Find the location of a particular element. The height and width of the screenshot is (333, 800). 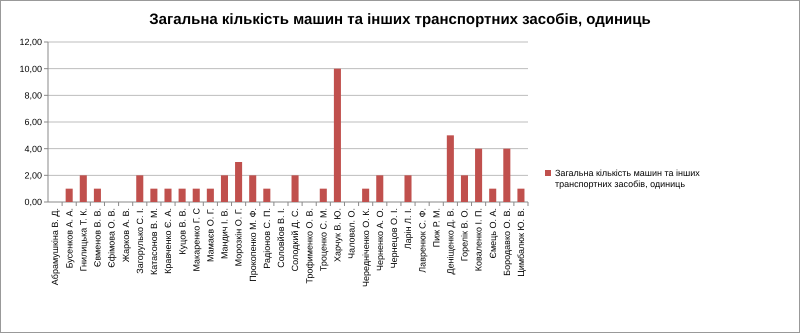

x-tick-label: Куцов В. В. is located at coordinates (182, 231).